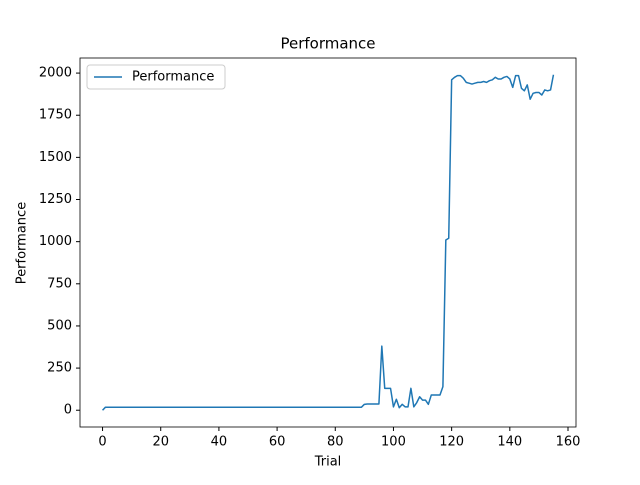  Describe the element at coordinates (59, 368) in the screenshot. I see `y-tick-label: 250` at that location.